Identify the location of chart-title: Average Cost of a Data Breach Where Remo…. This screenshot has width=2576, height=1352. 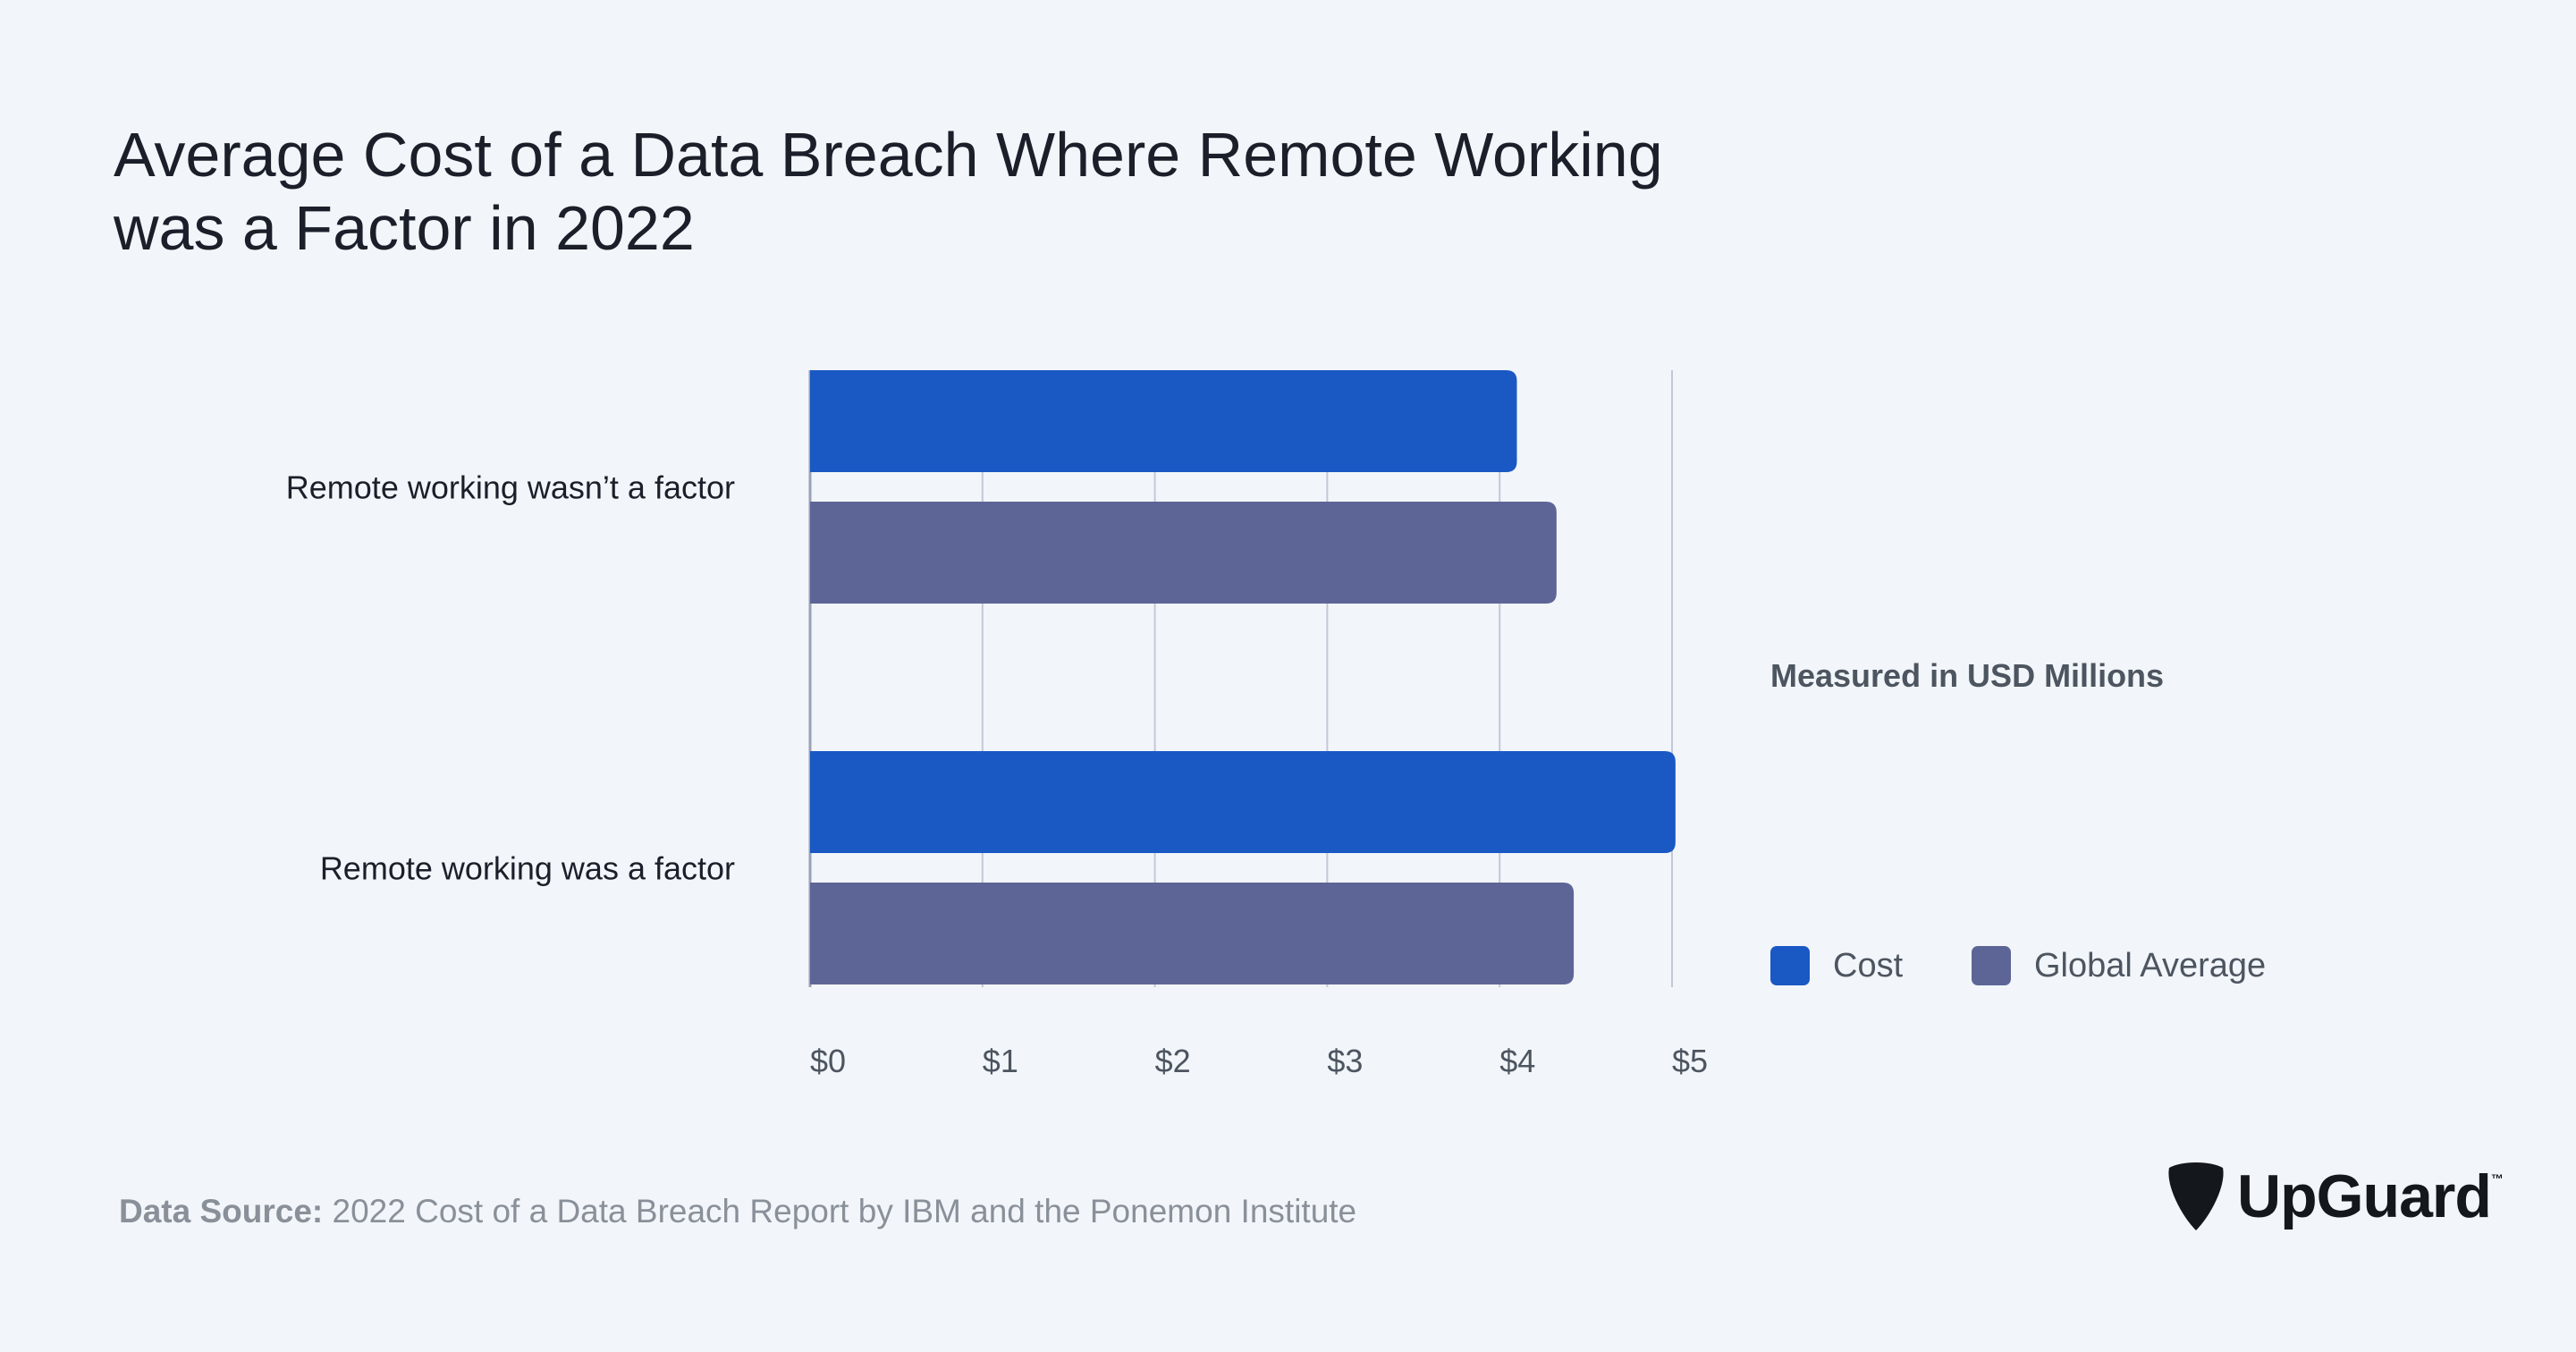
(888, 191).